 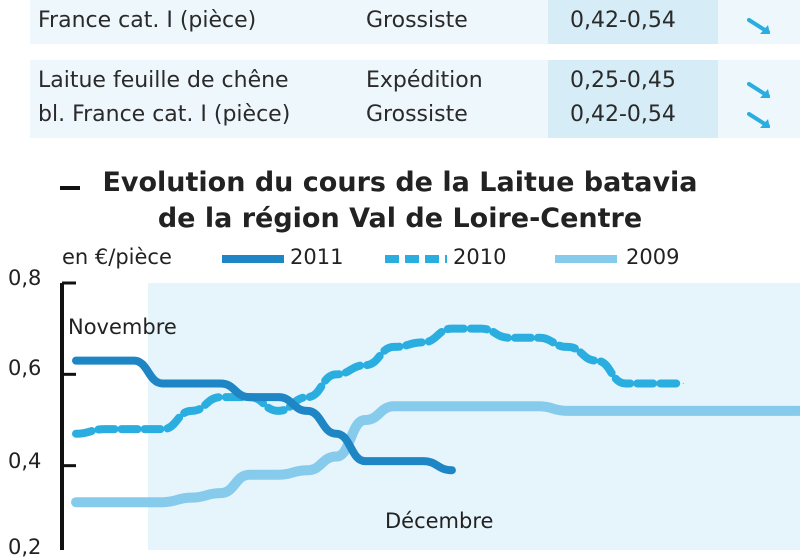 What do you see at coordinates (653, 257) in the screenshot?
I see `legend-label-2009: 2009` at bounding box center [653, 257].